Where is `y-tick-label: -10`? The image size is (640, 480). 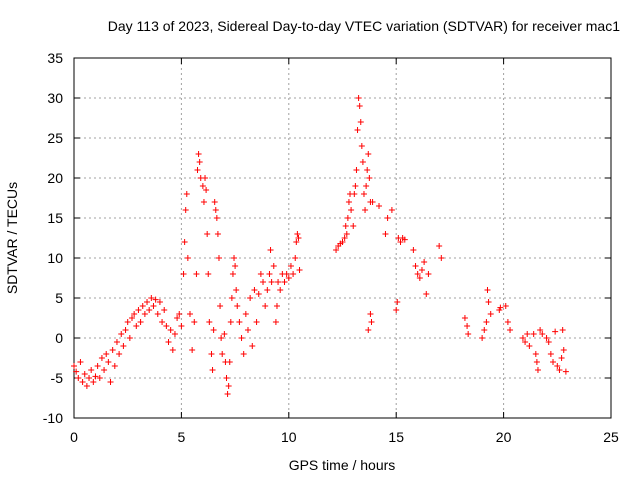 y-tick-label: -10 is located at coordinates (53, 418).